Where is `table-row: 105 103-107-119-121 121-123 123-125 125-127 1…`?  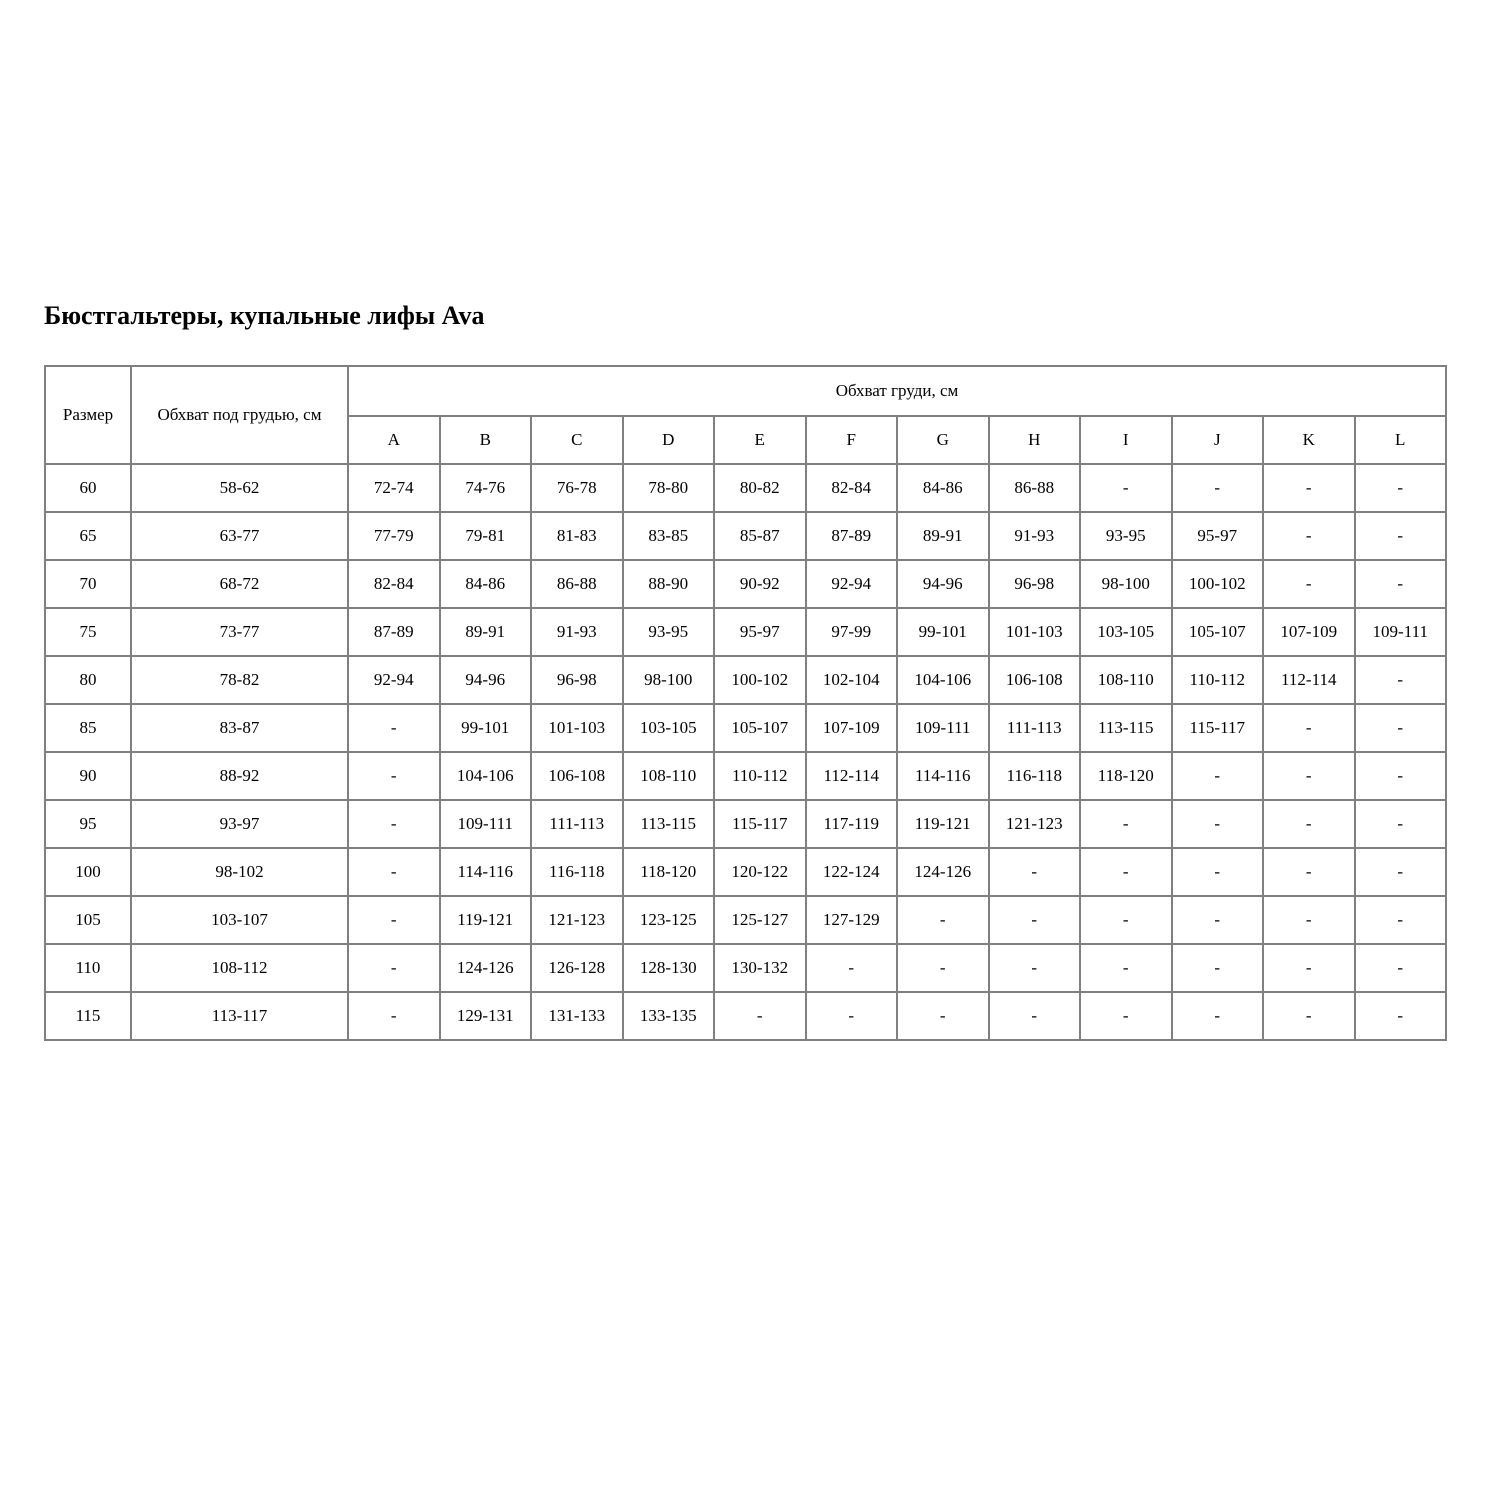
table-row: 105 103-107-119-121 121-123 123-125 125-127 1… is located at coordinates (745, 920).